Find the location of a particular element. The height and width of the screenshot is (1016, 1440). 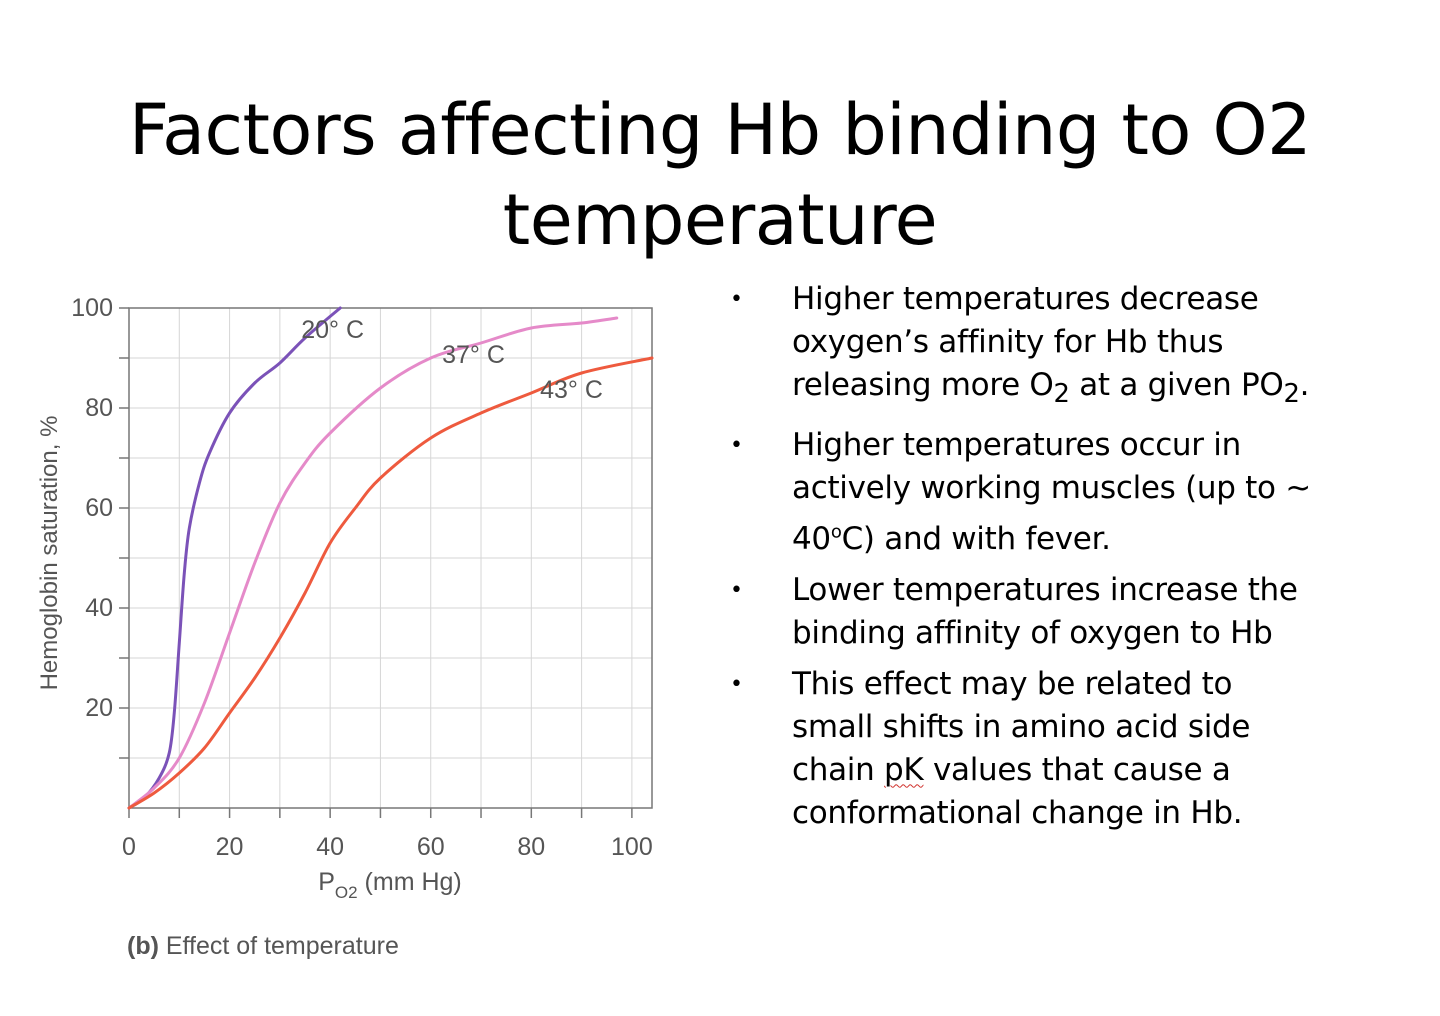

series-label-2: 37° C is located at coordinates (473, 355).